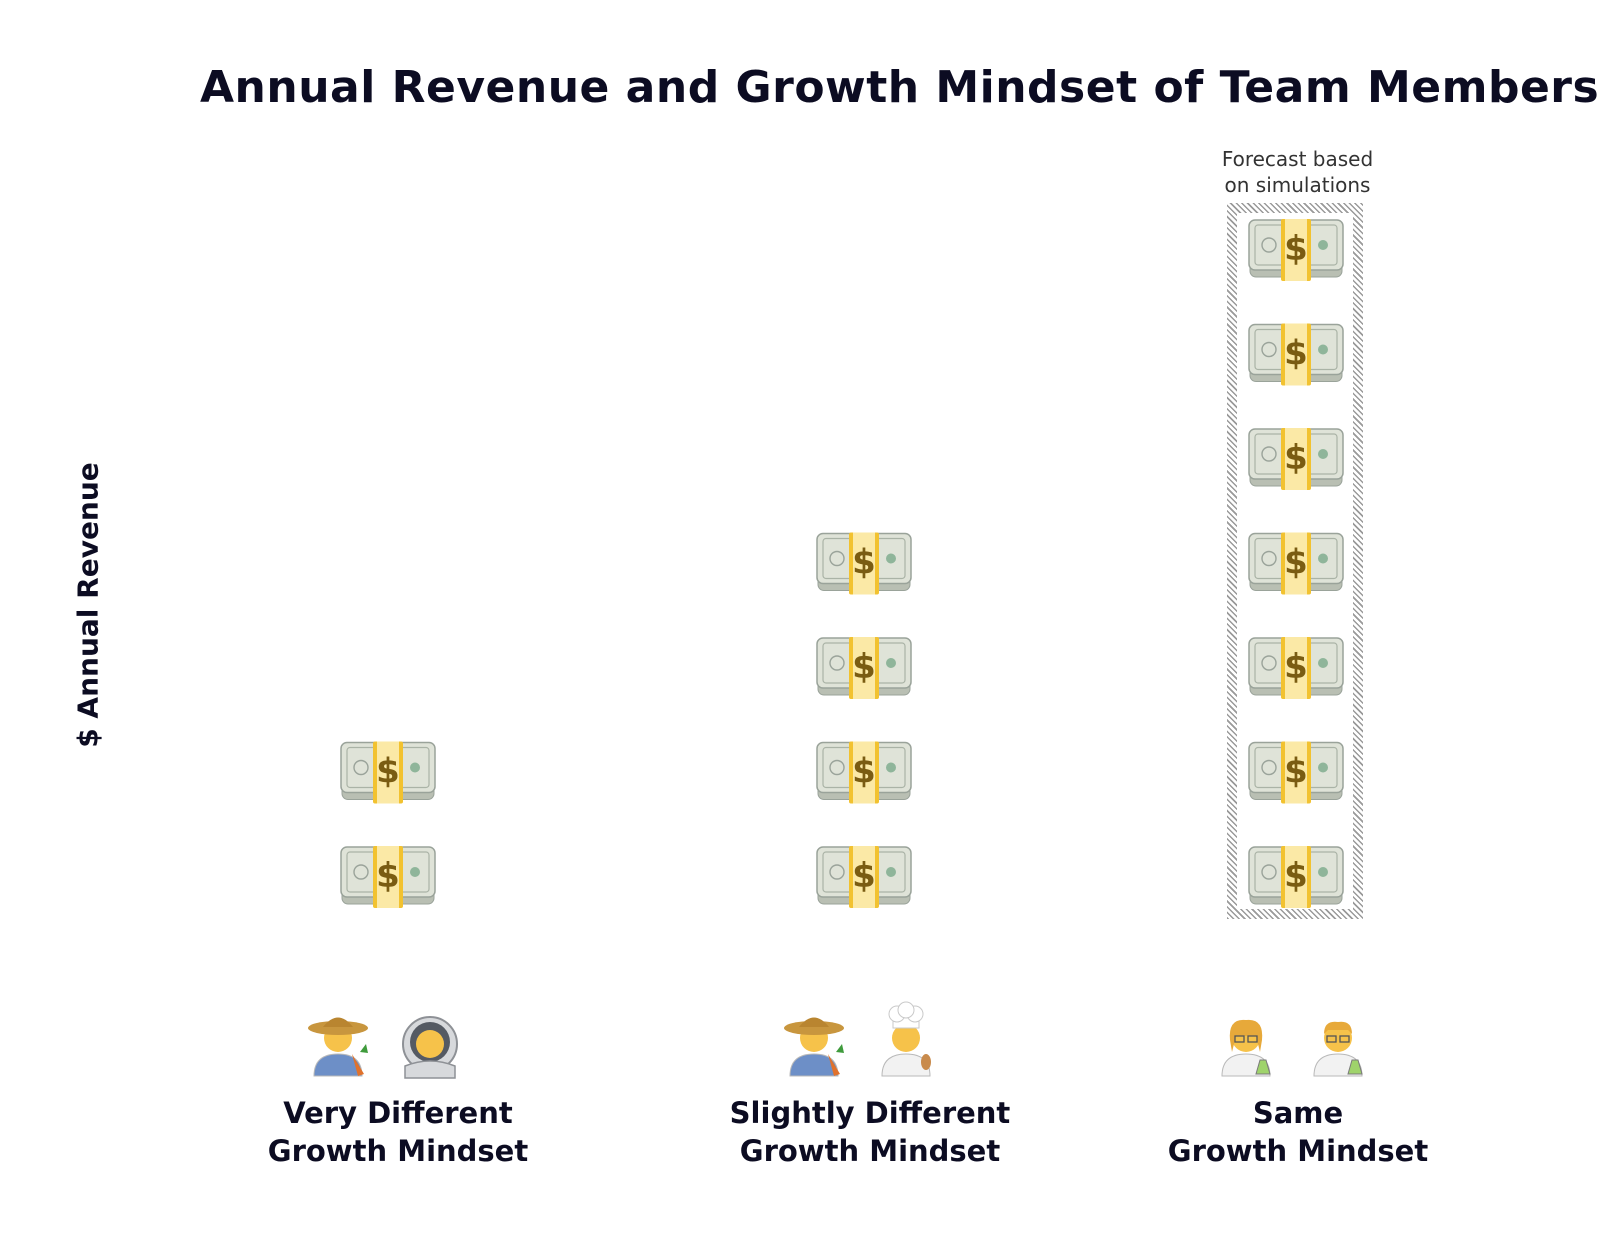 The image size is (1600, 1236). Describe the element at coordinates (1338, 1049) in the screenshot. I see `scientist-man-icon` at that location.